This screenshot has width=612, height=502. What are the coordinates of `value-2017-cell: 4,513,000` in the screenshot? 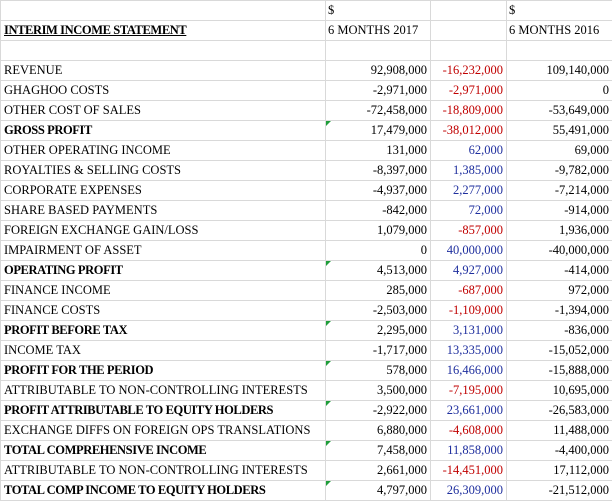 It's located at (378, 270).